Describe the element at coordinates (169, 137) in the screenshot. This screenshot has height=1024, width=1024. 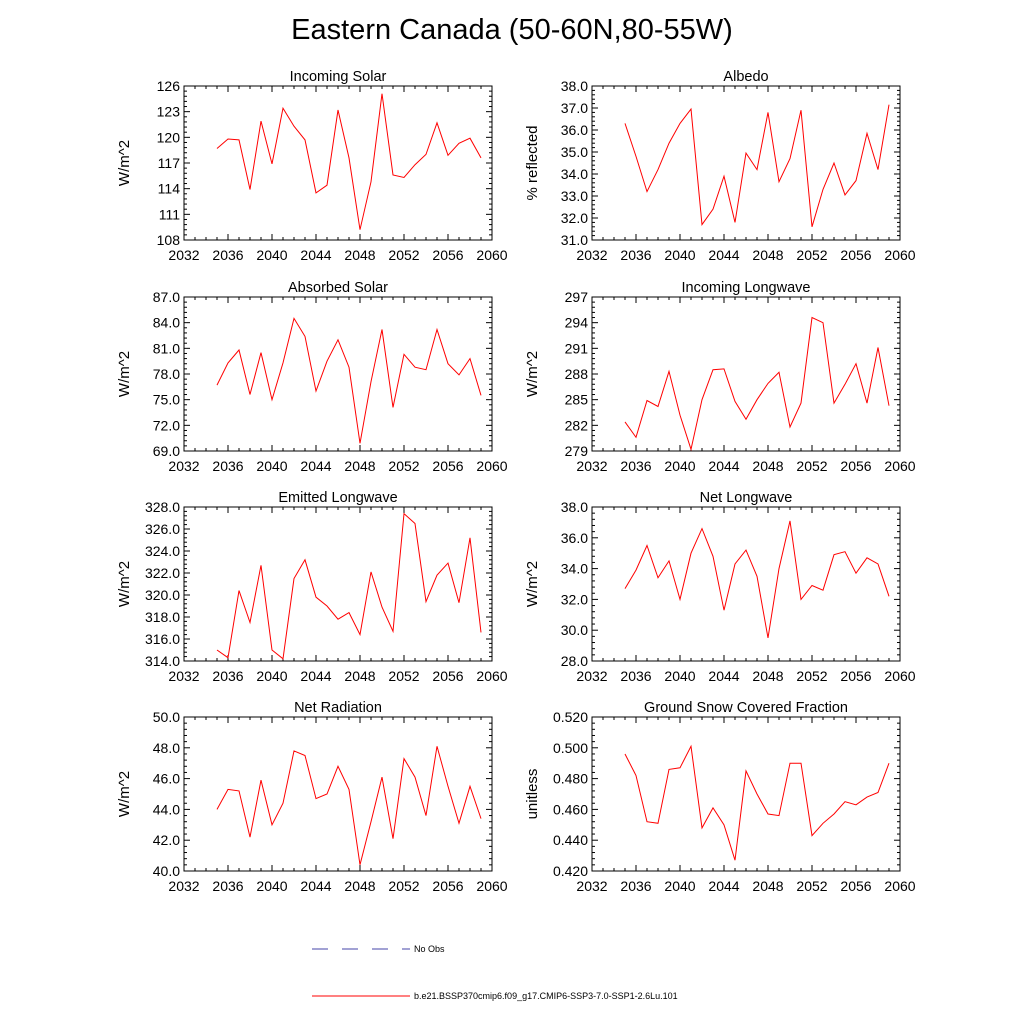
I see `y-tick-label: 120` at that location.